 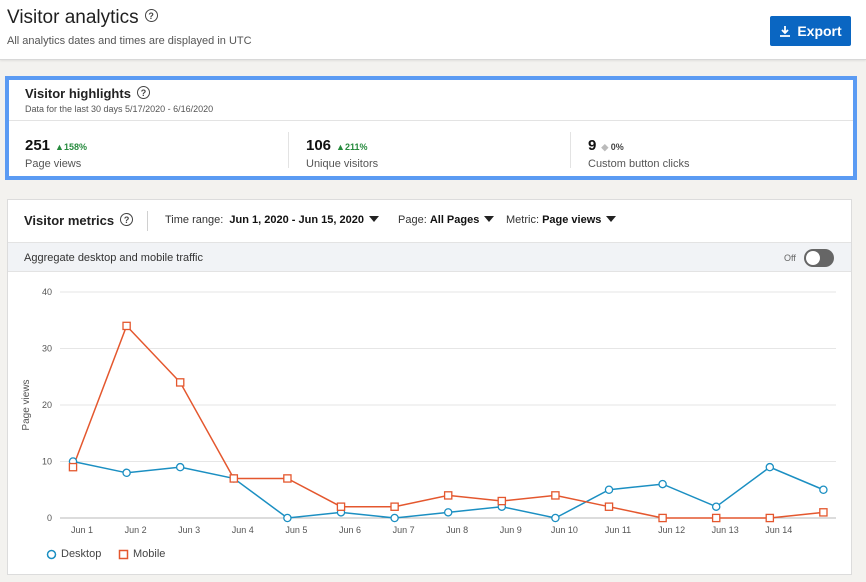 I want to click on time-range-value: Jun 1, 2020 - Jun 15, 2020, so click(x=296, y=220).